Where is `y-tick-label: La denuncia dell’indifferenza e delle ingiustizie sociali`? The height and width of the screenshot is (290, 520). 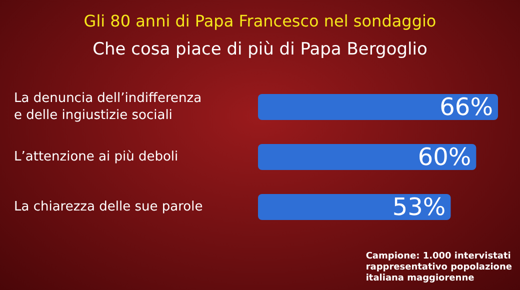 y-tick-label: La denuncia dell’indifferenza e delle ingiustizie sociali is located at coordinates (108, 107).